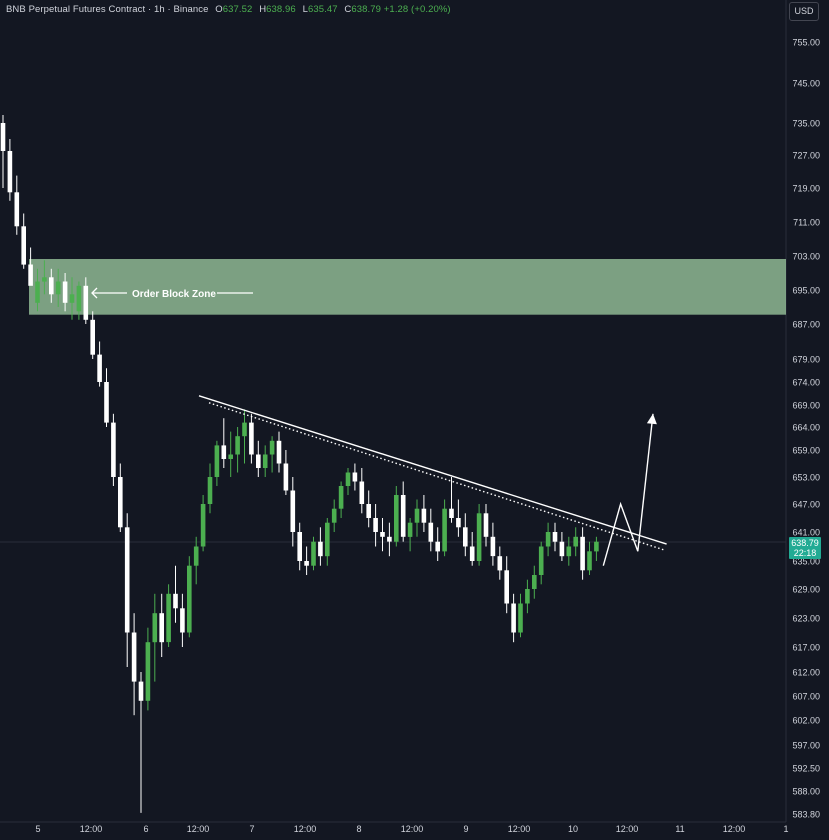 Image resolution: width=829 pixels, height=840 pixels. I want to click on order-block-zone, so click(407, 287).